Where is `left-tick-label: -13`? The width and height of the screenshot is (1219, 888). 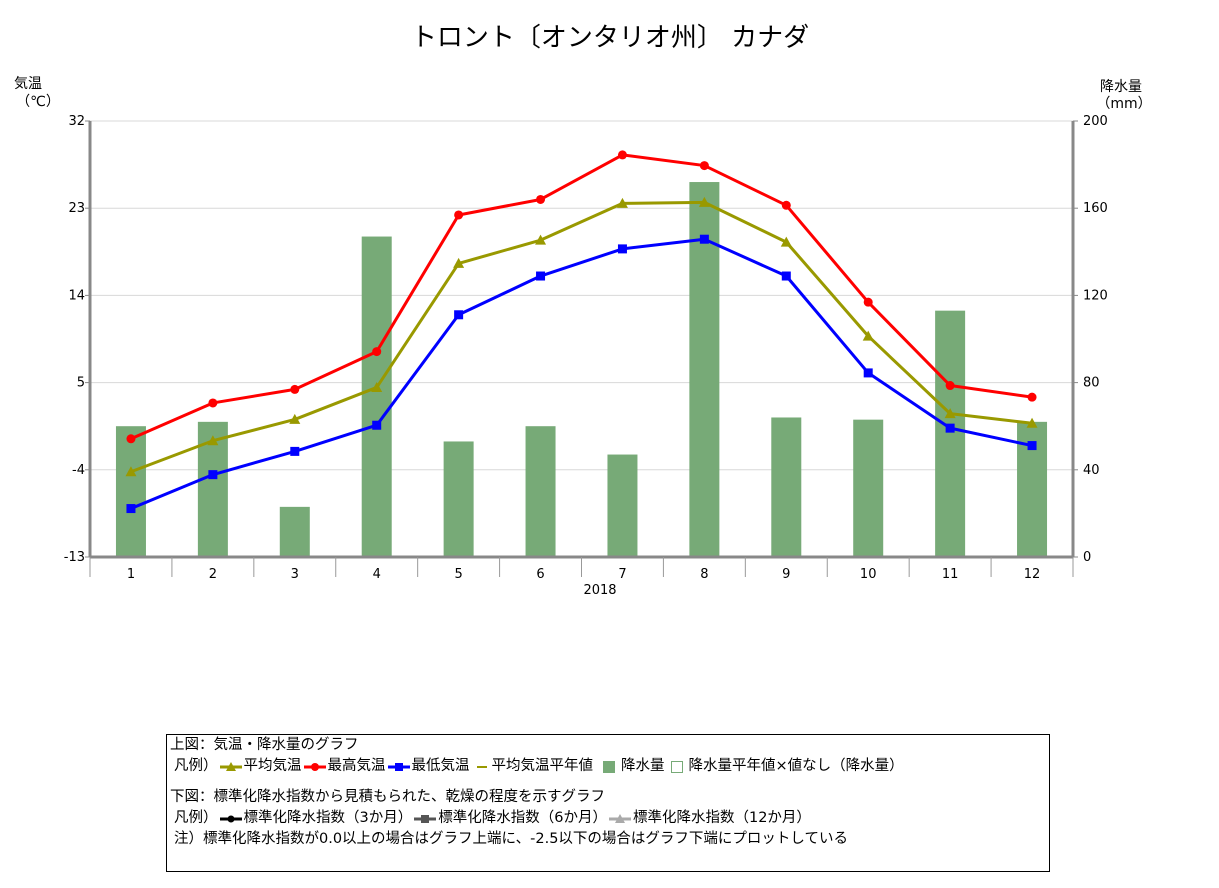 left-tick-label: -13 is located at coordinates (74, 557).